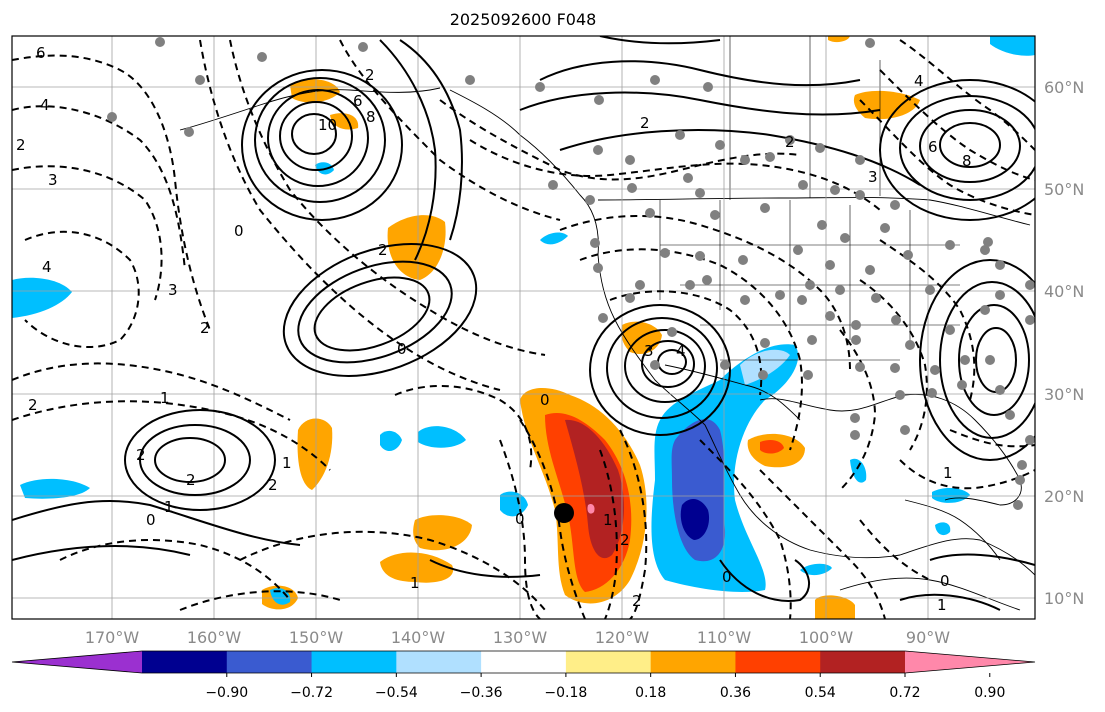  What do you see at coordinates (820, 693) in the screenshot?
I see `colorbar-tick-label: 0.54` at bounding box center [820, 693].